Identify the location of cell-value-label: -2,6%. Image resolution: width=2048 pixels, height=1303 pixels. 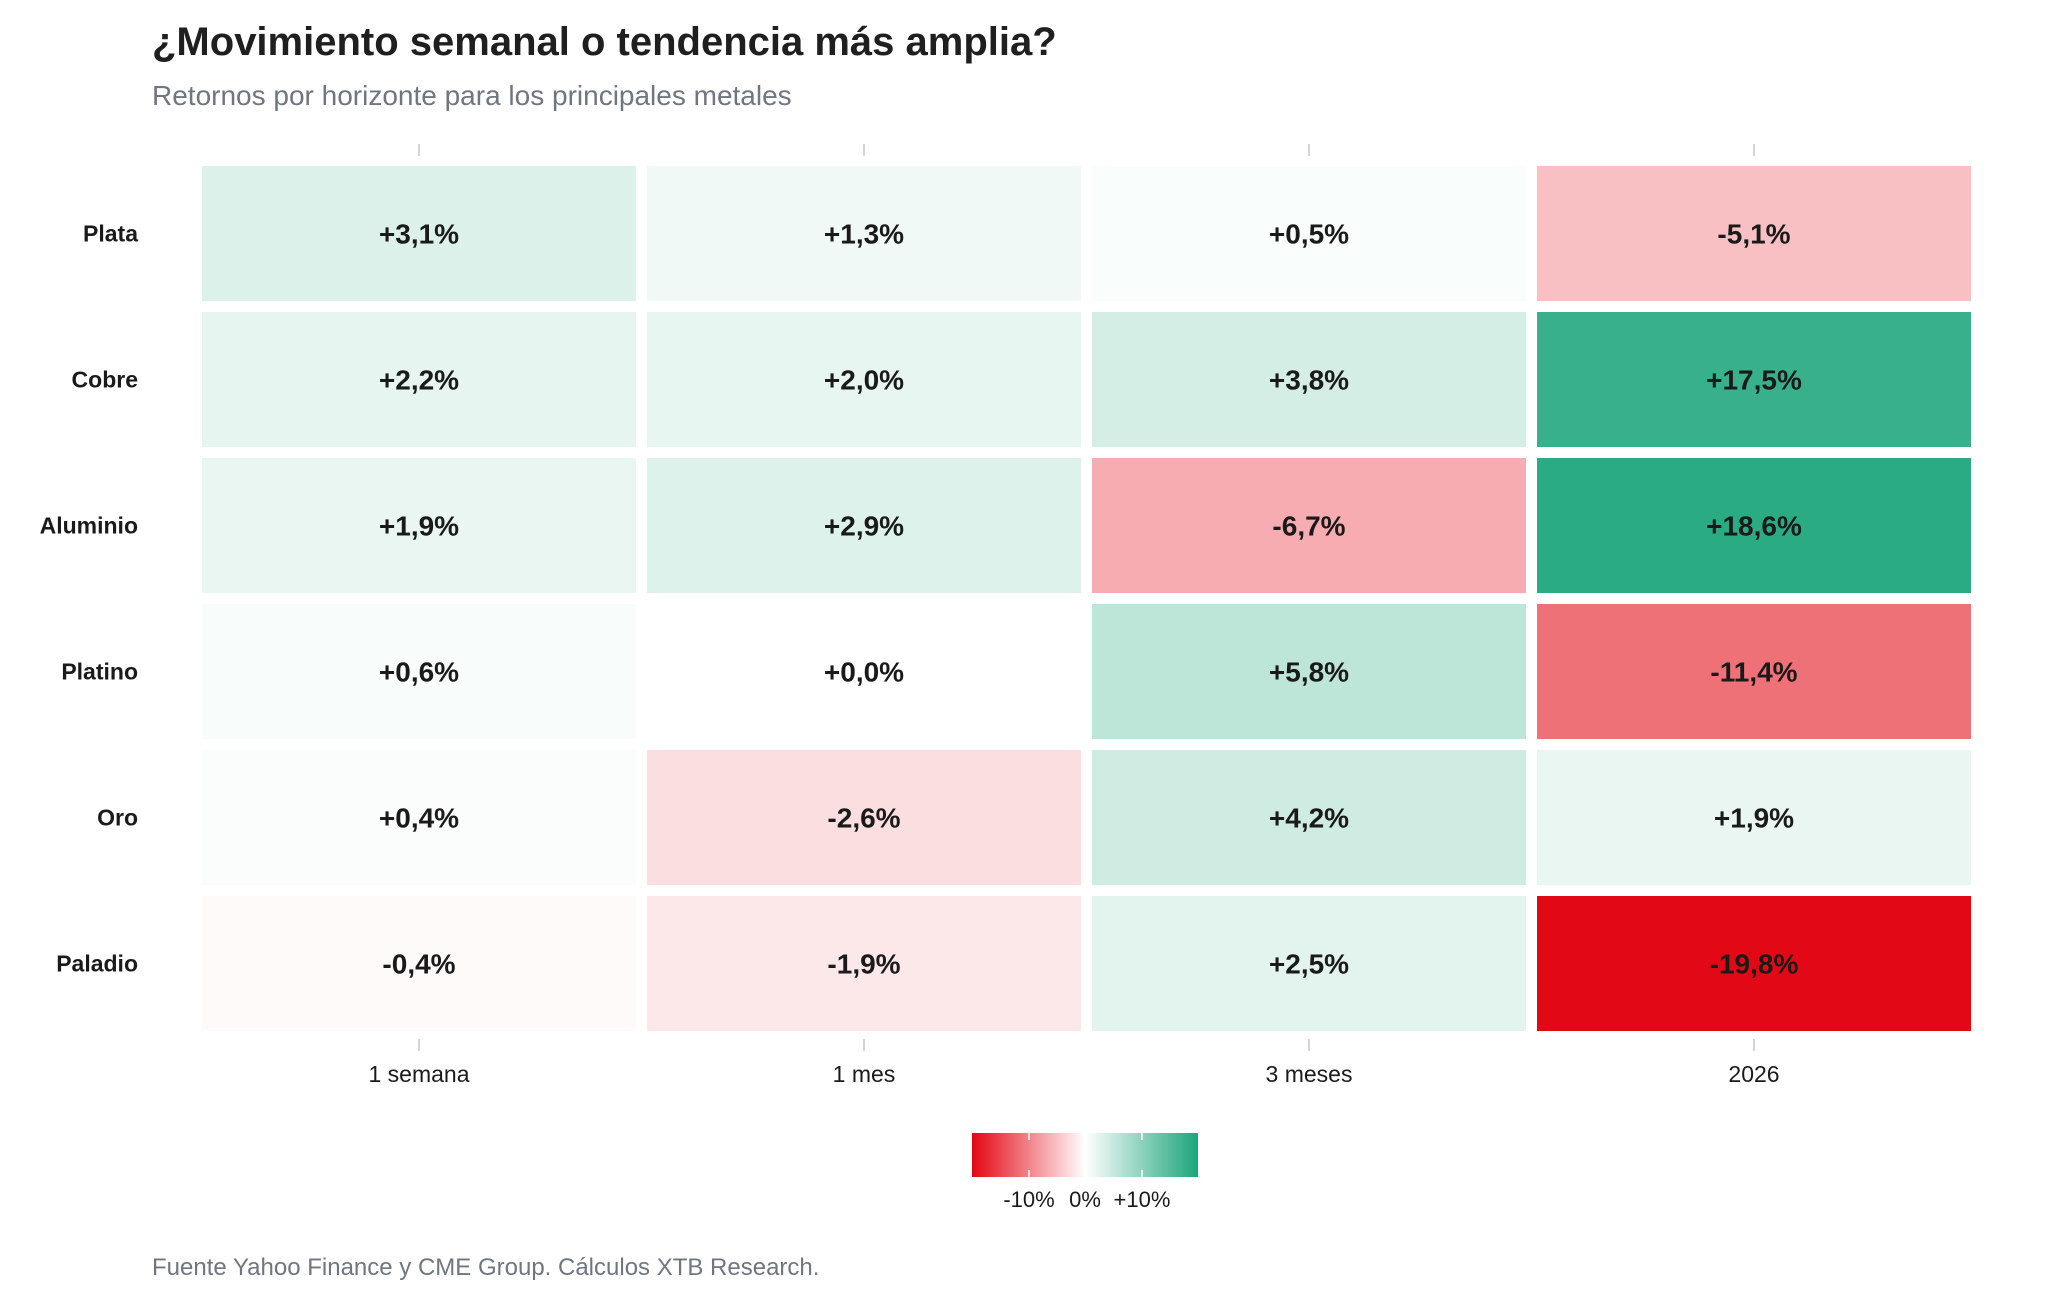
(863, 818).